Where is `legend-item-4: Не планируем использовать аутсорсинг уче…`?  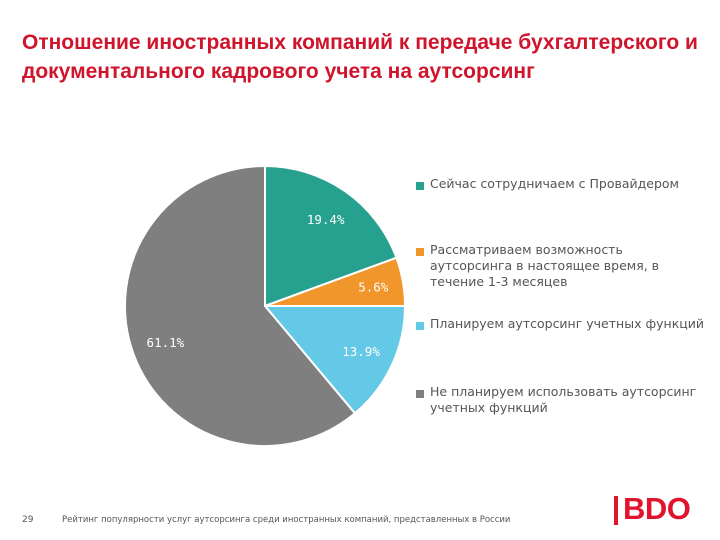
legend-item-4: Не планируем использовать аутсорсинг уче… is located at coordinates (561, 400).